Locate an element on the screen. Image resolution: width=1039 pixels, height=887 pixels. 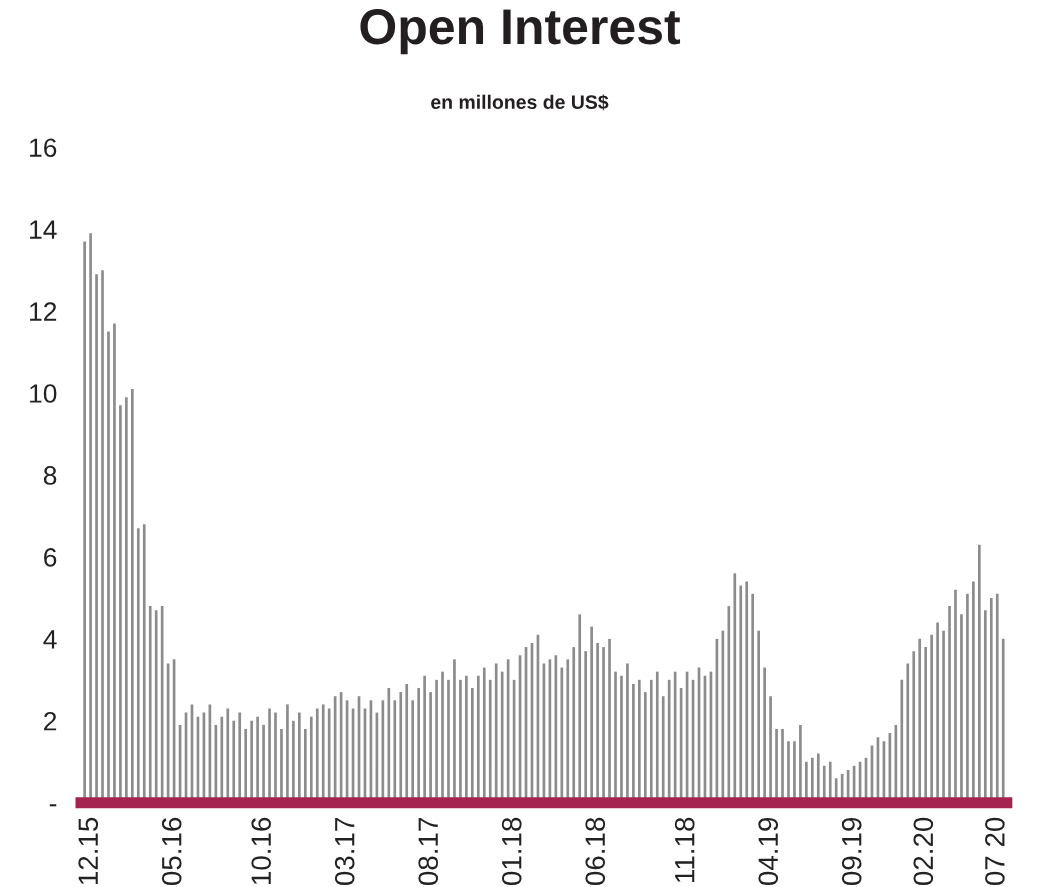
x-tick-label: 05.16 is located at coordinates (171, 851).